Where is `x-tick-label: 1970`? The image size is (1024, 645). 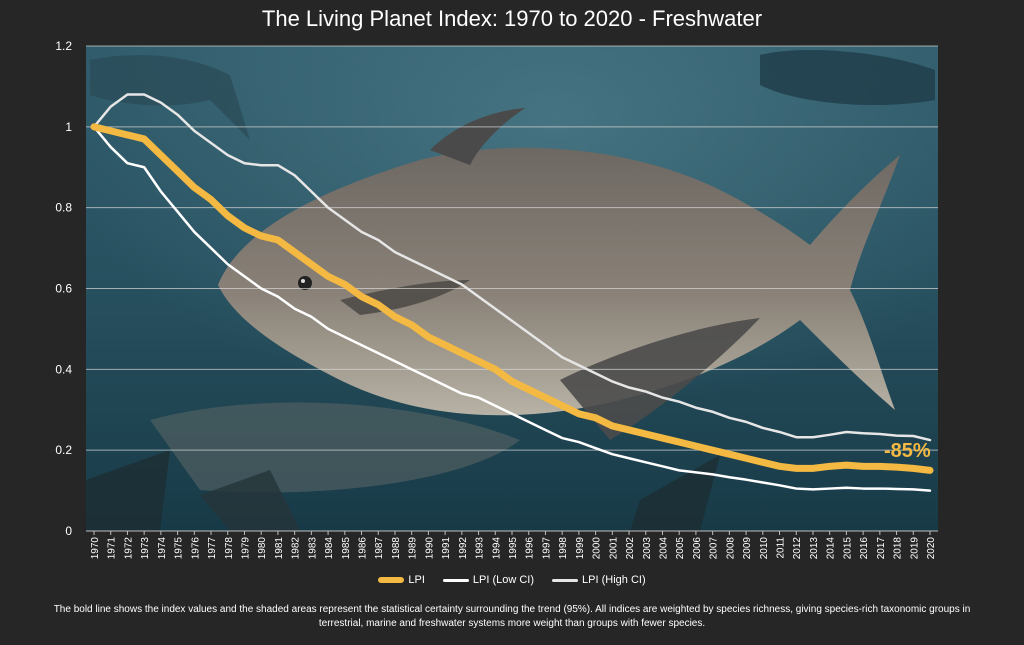 x-tick-label: 1970 is located at coordinates (95, 548).